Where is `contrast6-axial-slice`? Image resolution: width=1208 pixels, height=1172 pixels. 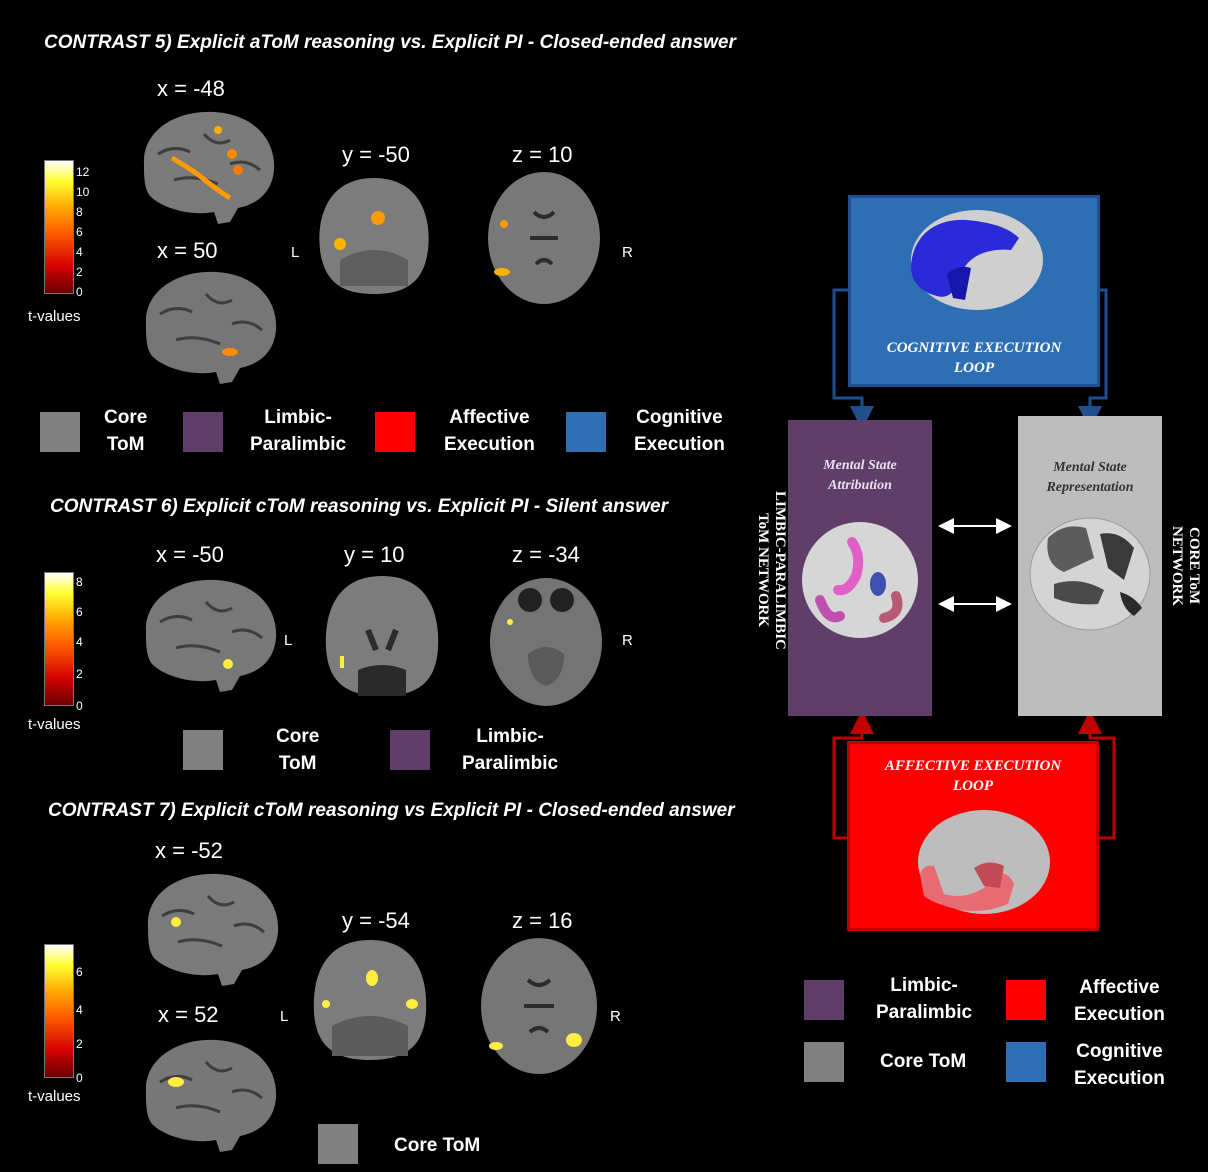 contrast6-axial-slice is located at coordinates (546, 642).